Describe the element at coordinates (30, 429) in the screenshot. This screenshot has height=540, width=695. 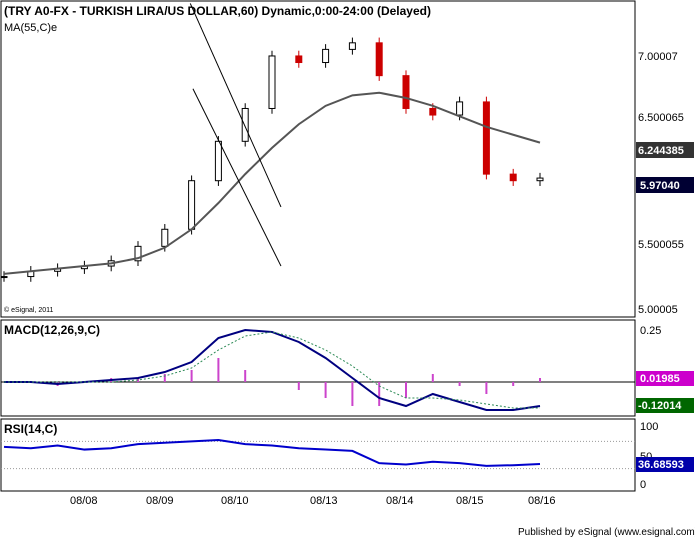
I see `rsi-label: RSI(14,C)` at that location.